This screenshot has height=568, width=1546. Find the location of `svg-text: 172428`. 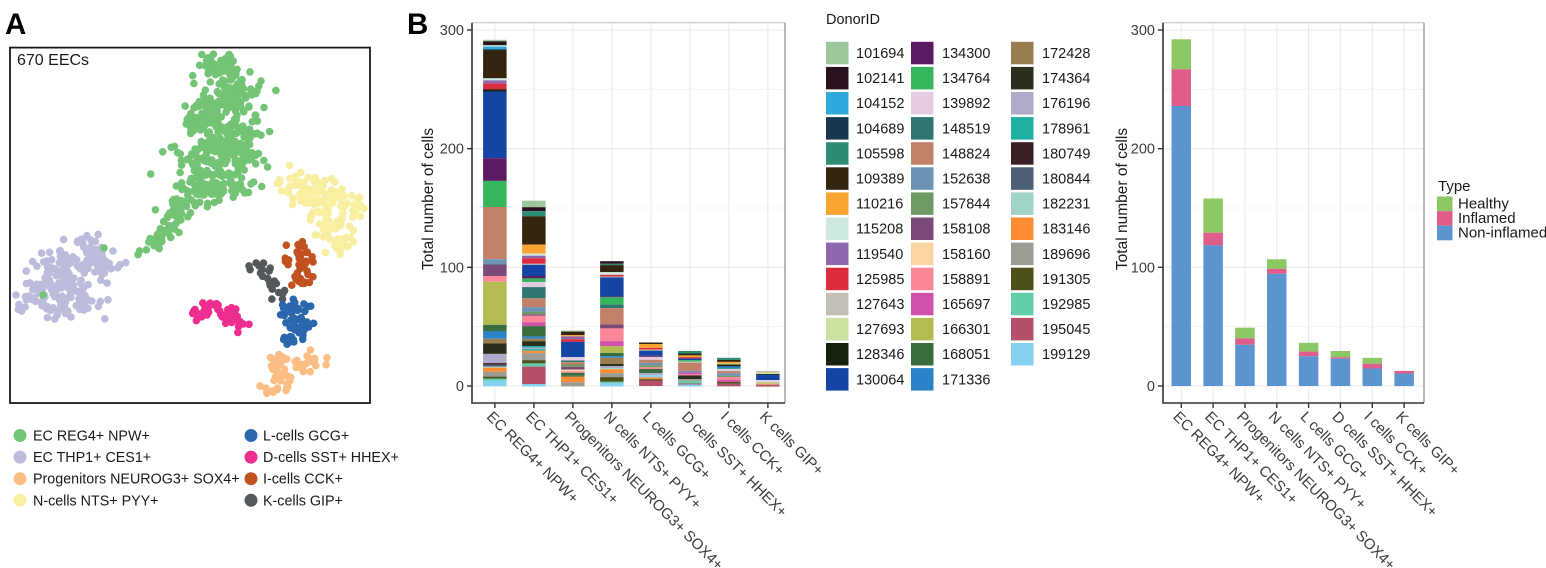

svg-text: 172428 is located at coordinates (1066, 54).